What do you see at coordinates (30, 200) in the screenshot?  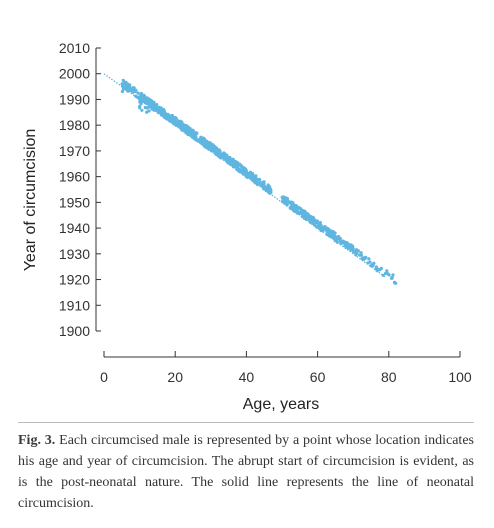 I see `y-axis-title: Year of circumcision` at bounding box center [30, 200].